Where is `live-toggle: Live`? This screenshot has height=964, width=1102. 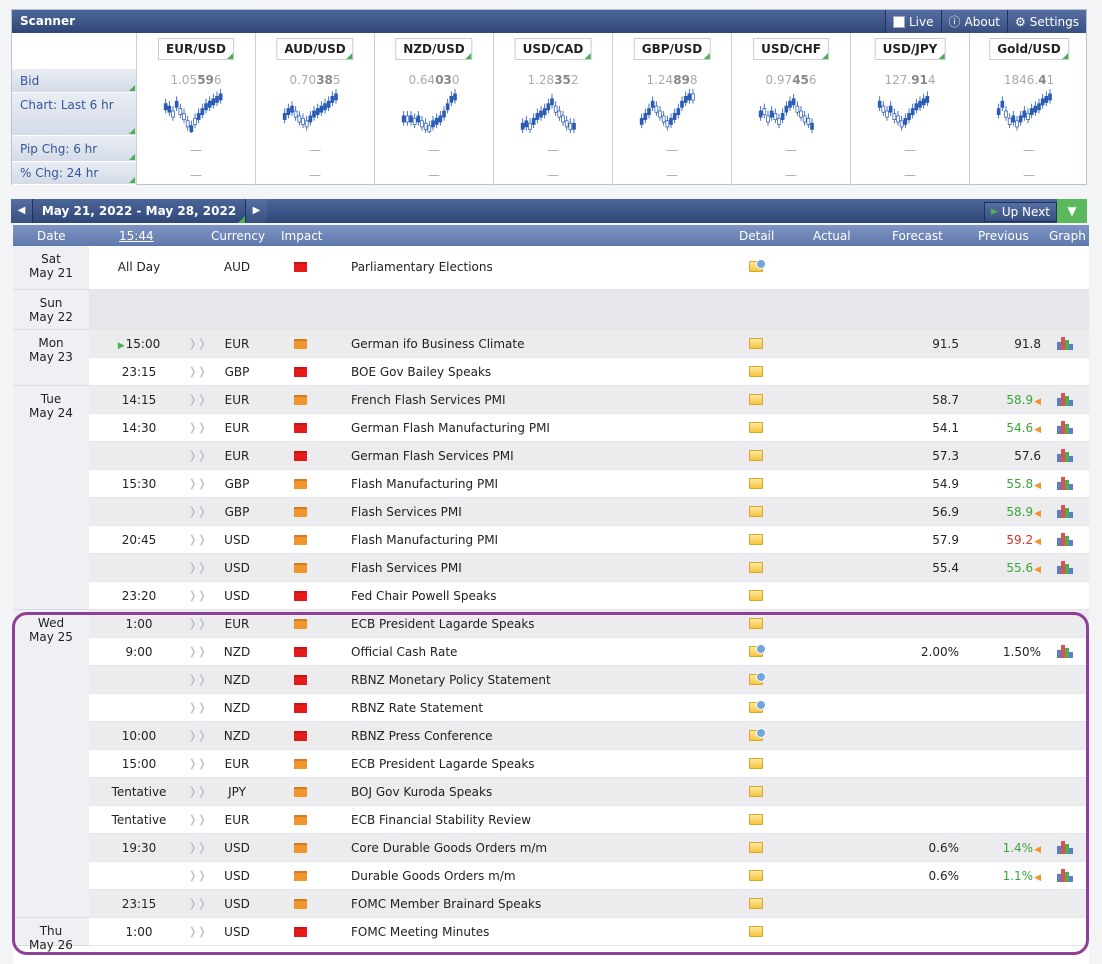 live-toggle: Live is located at coordinates (913, 21).